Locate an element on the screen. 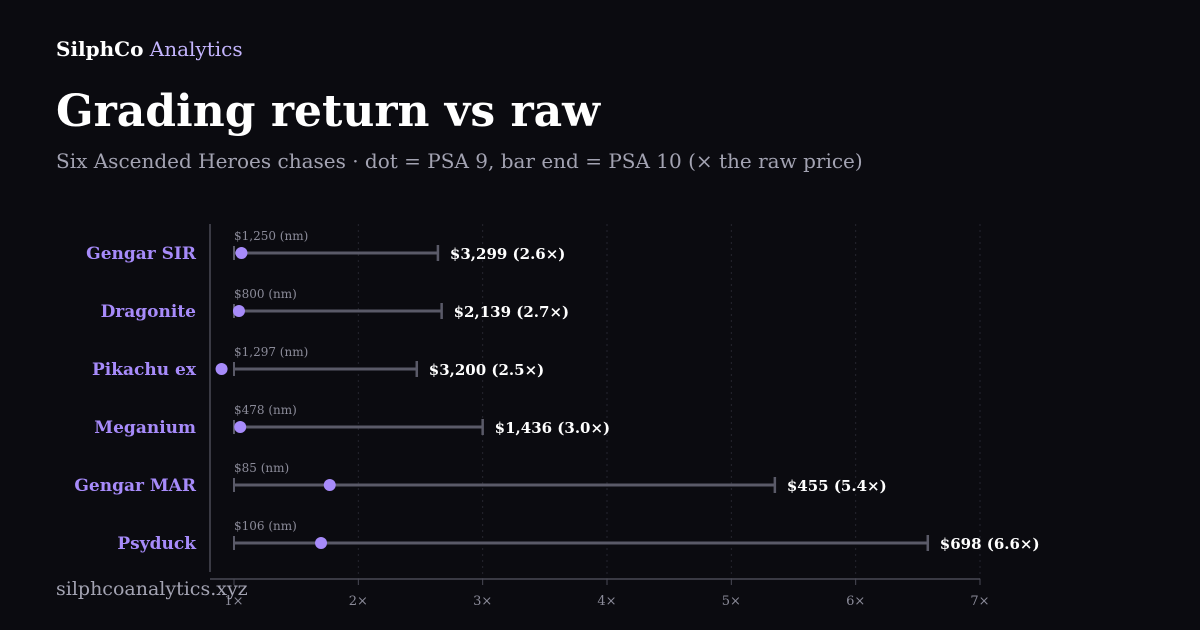  x-tick-label: 6× is located at coordinates (855, 601).